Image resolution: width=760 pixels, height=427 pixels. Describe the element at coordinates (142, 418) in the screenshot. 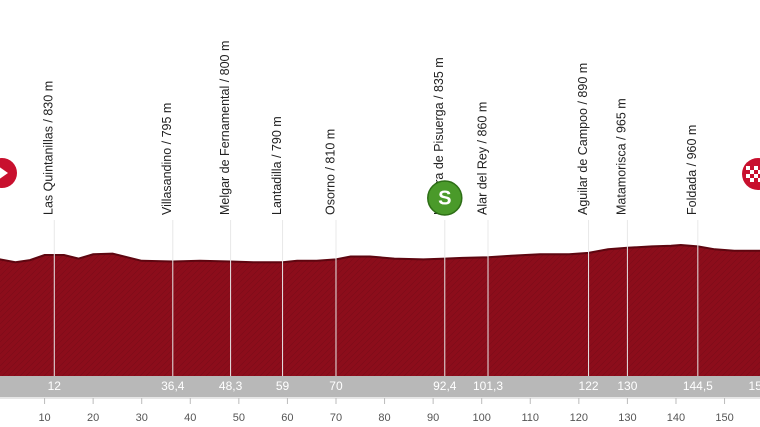

I see `x-tick-label: 30` at that location.